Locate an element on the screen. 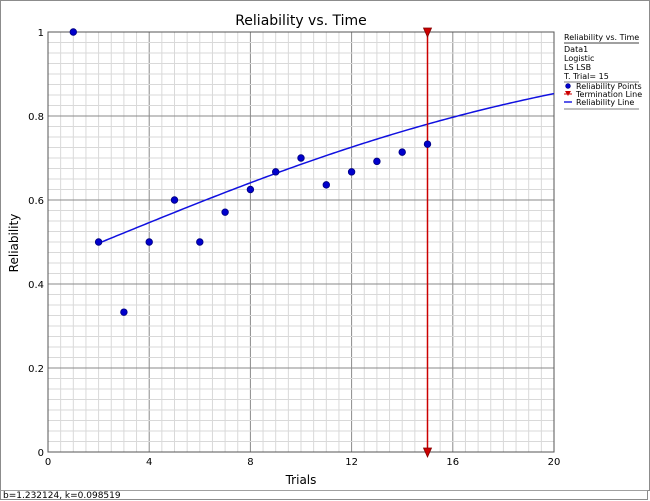 Image resolution: width=650 pixels, height=501 pixels. x-tick-label: 0 is located at coordinates (48, 462).